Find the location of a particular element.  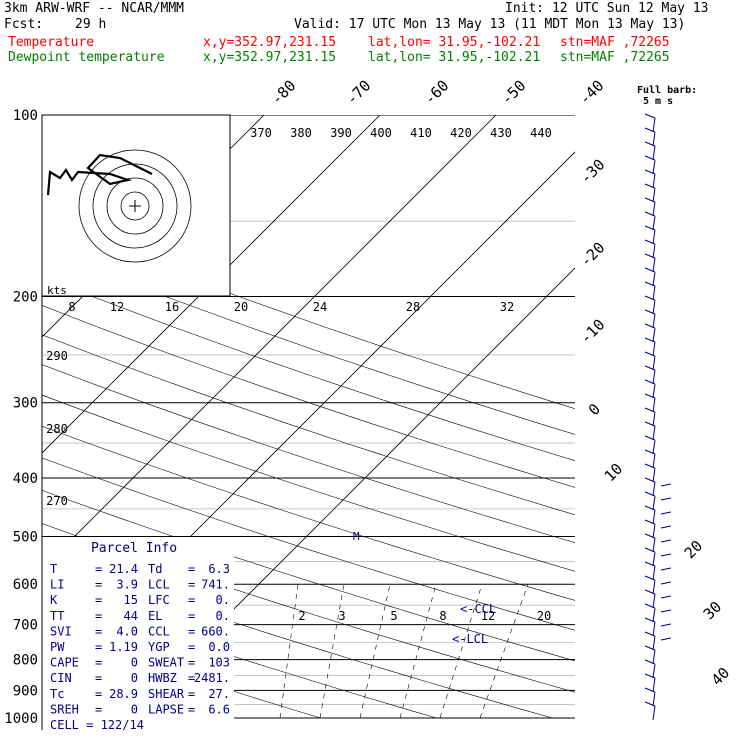

mixing-ratio-label: 8 is located at coordinates (442, 616).